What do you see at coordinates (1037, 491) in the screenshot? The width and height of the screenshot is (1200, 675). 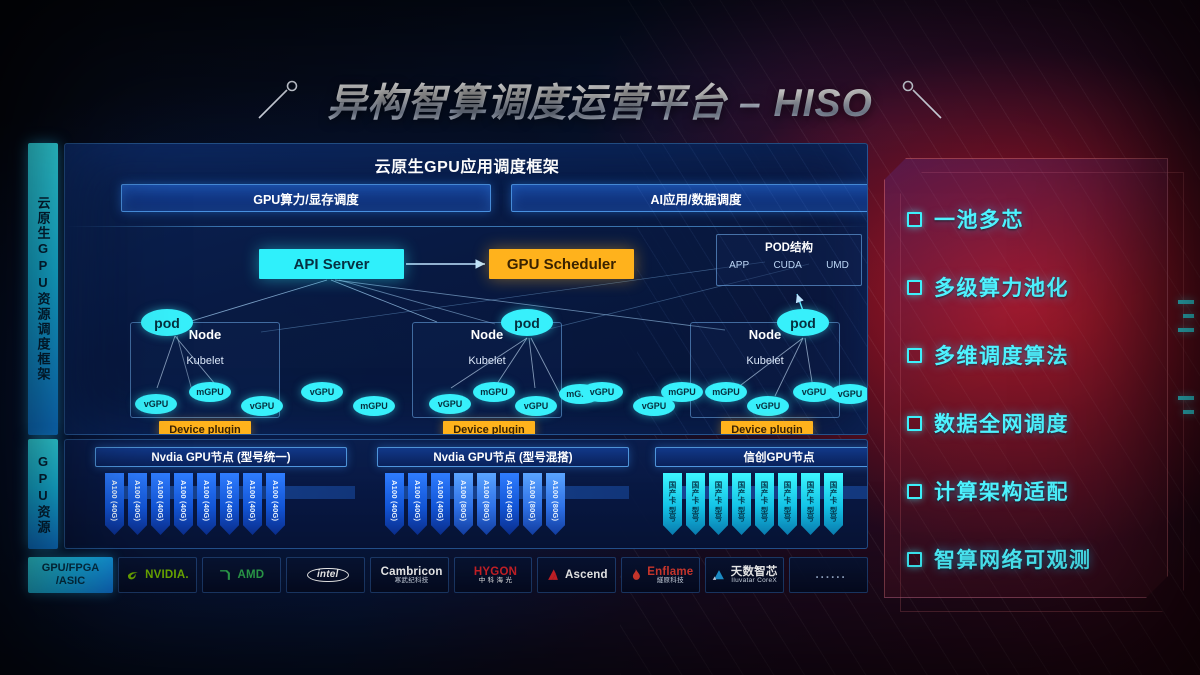 I see `feature-item-5: 计算架构适配` at bounding box center [1037, 491].